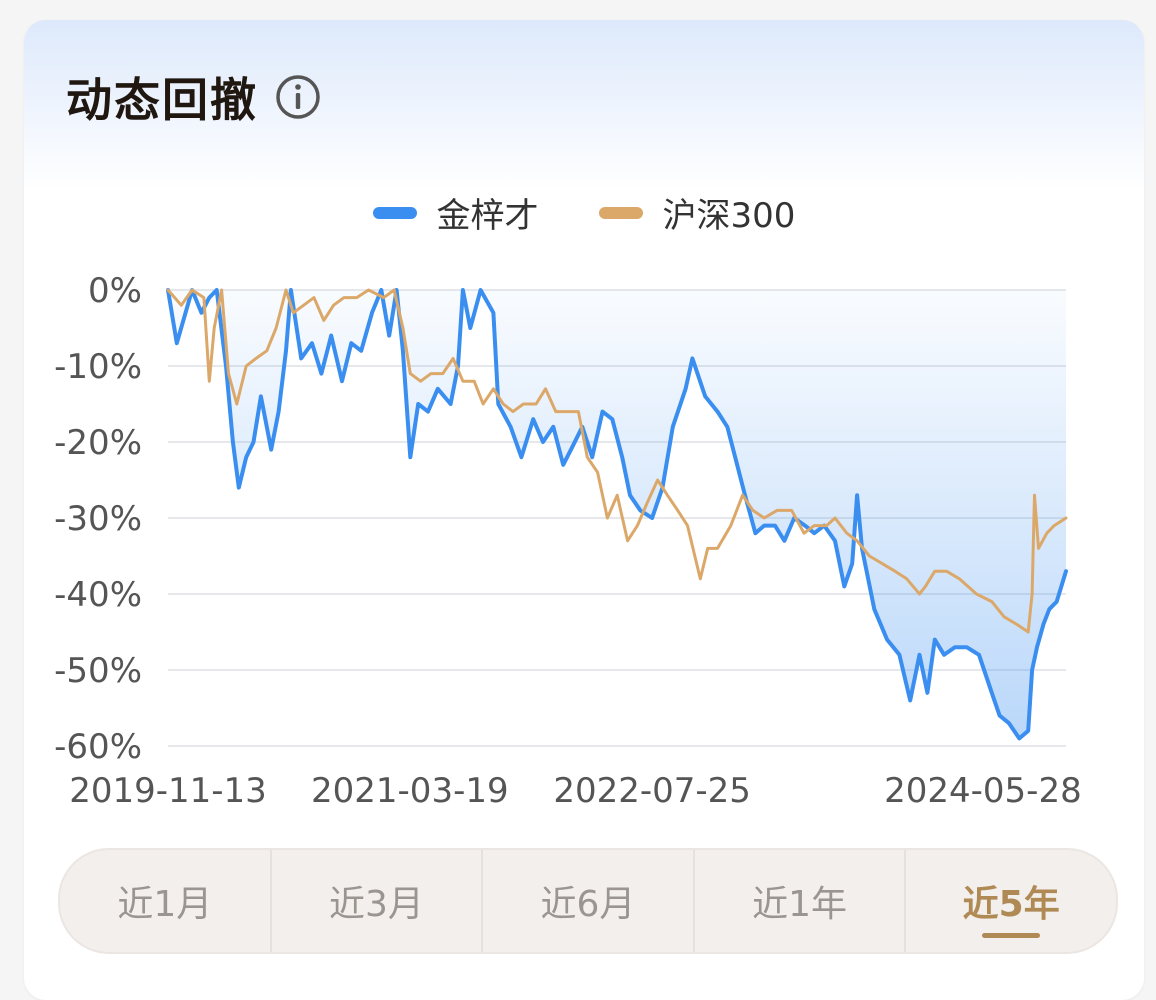  I want to click on x-tick-label: 2019-11-13, so click(168, 791).